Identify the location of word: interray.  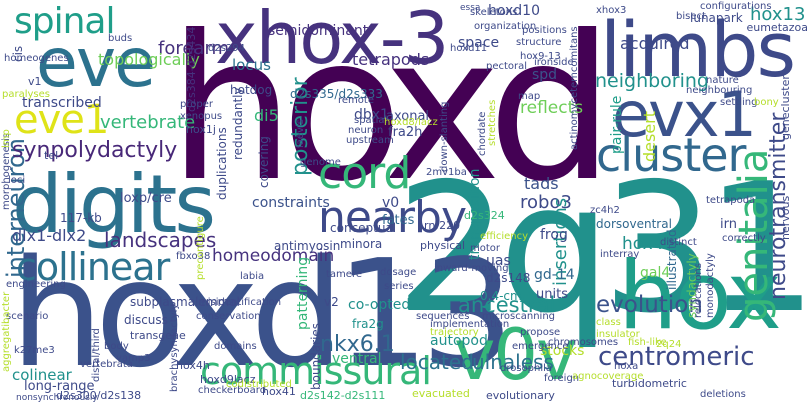
(620, 254).